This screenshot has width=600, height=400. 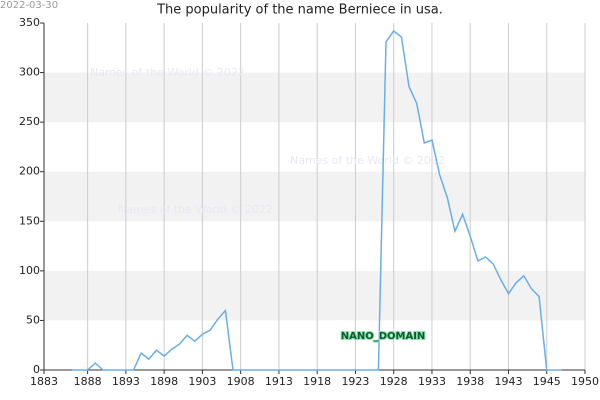 I want to click on x-tick-label: 1903, so click(x=202, y=381).